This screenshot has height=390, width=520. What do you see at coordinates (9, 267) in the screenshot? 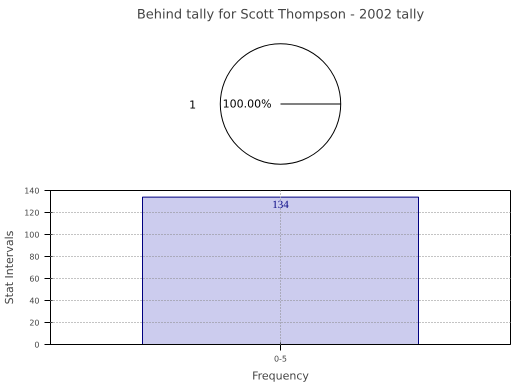
I see `y-axis-title: Stat Intervals` at bounding box center [9, 267].